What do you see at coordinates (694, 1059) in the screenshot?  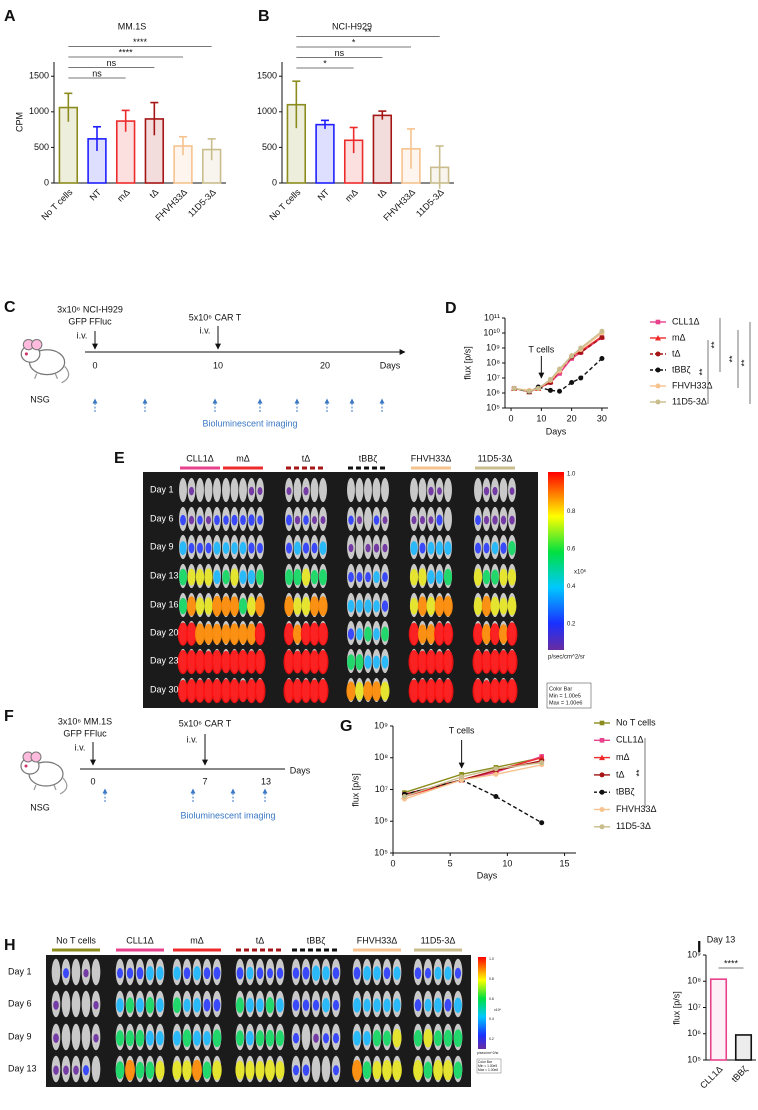 I see `y-tick-label: 10⁵` at bounding box center [694, 1059].